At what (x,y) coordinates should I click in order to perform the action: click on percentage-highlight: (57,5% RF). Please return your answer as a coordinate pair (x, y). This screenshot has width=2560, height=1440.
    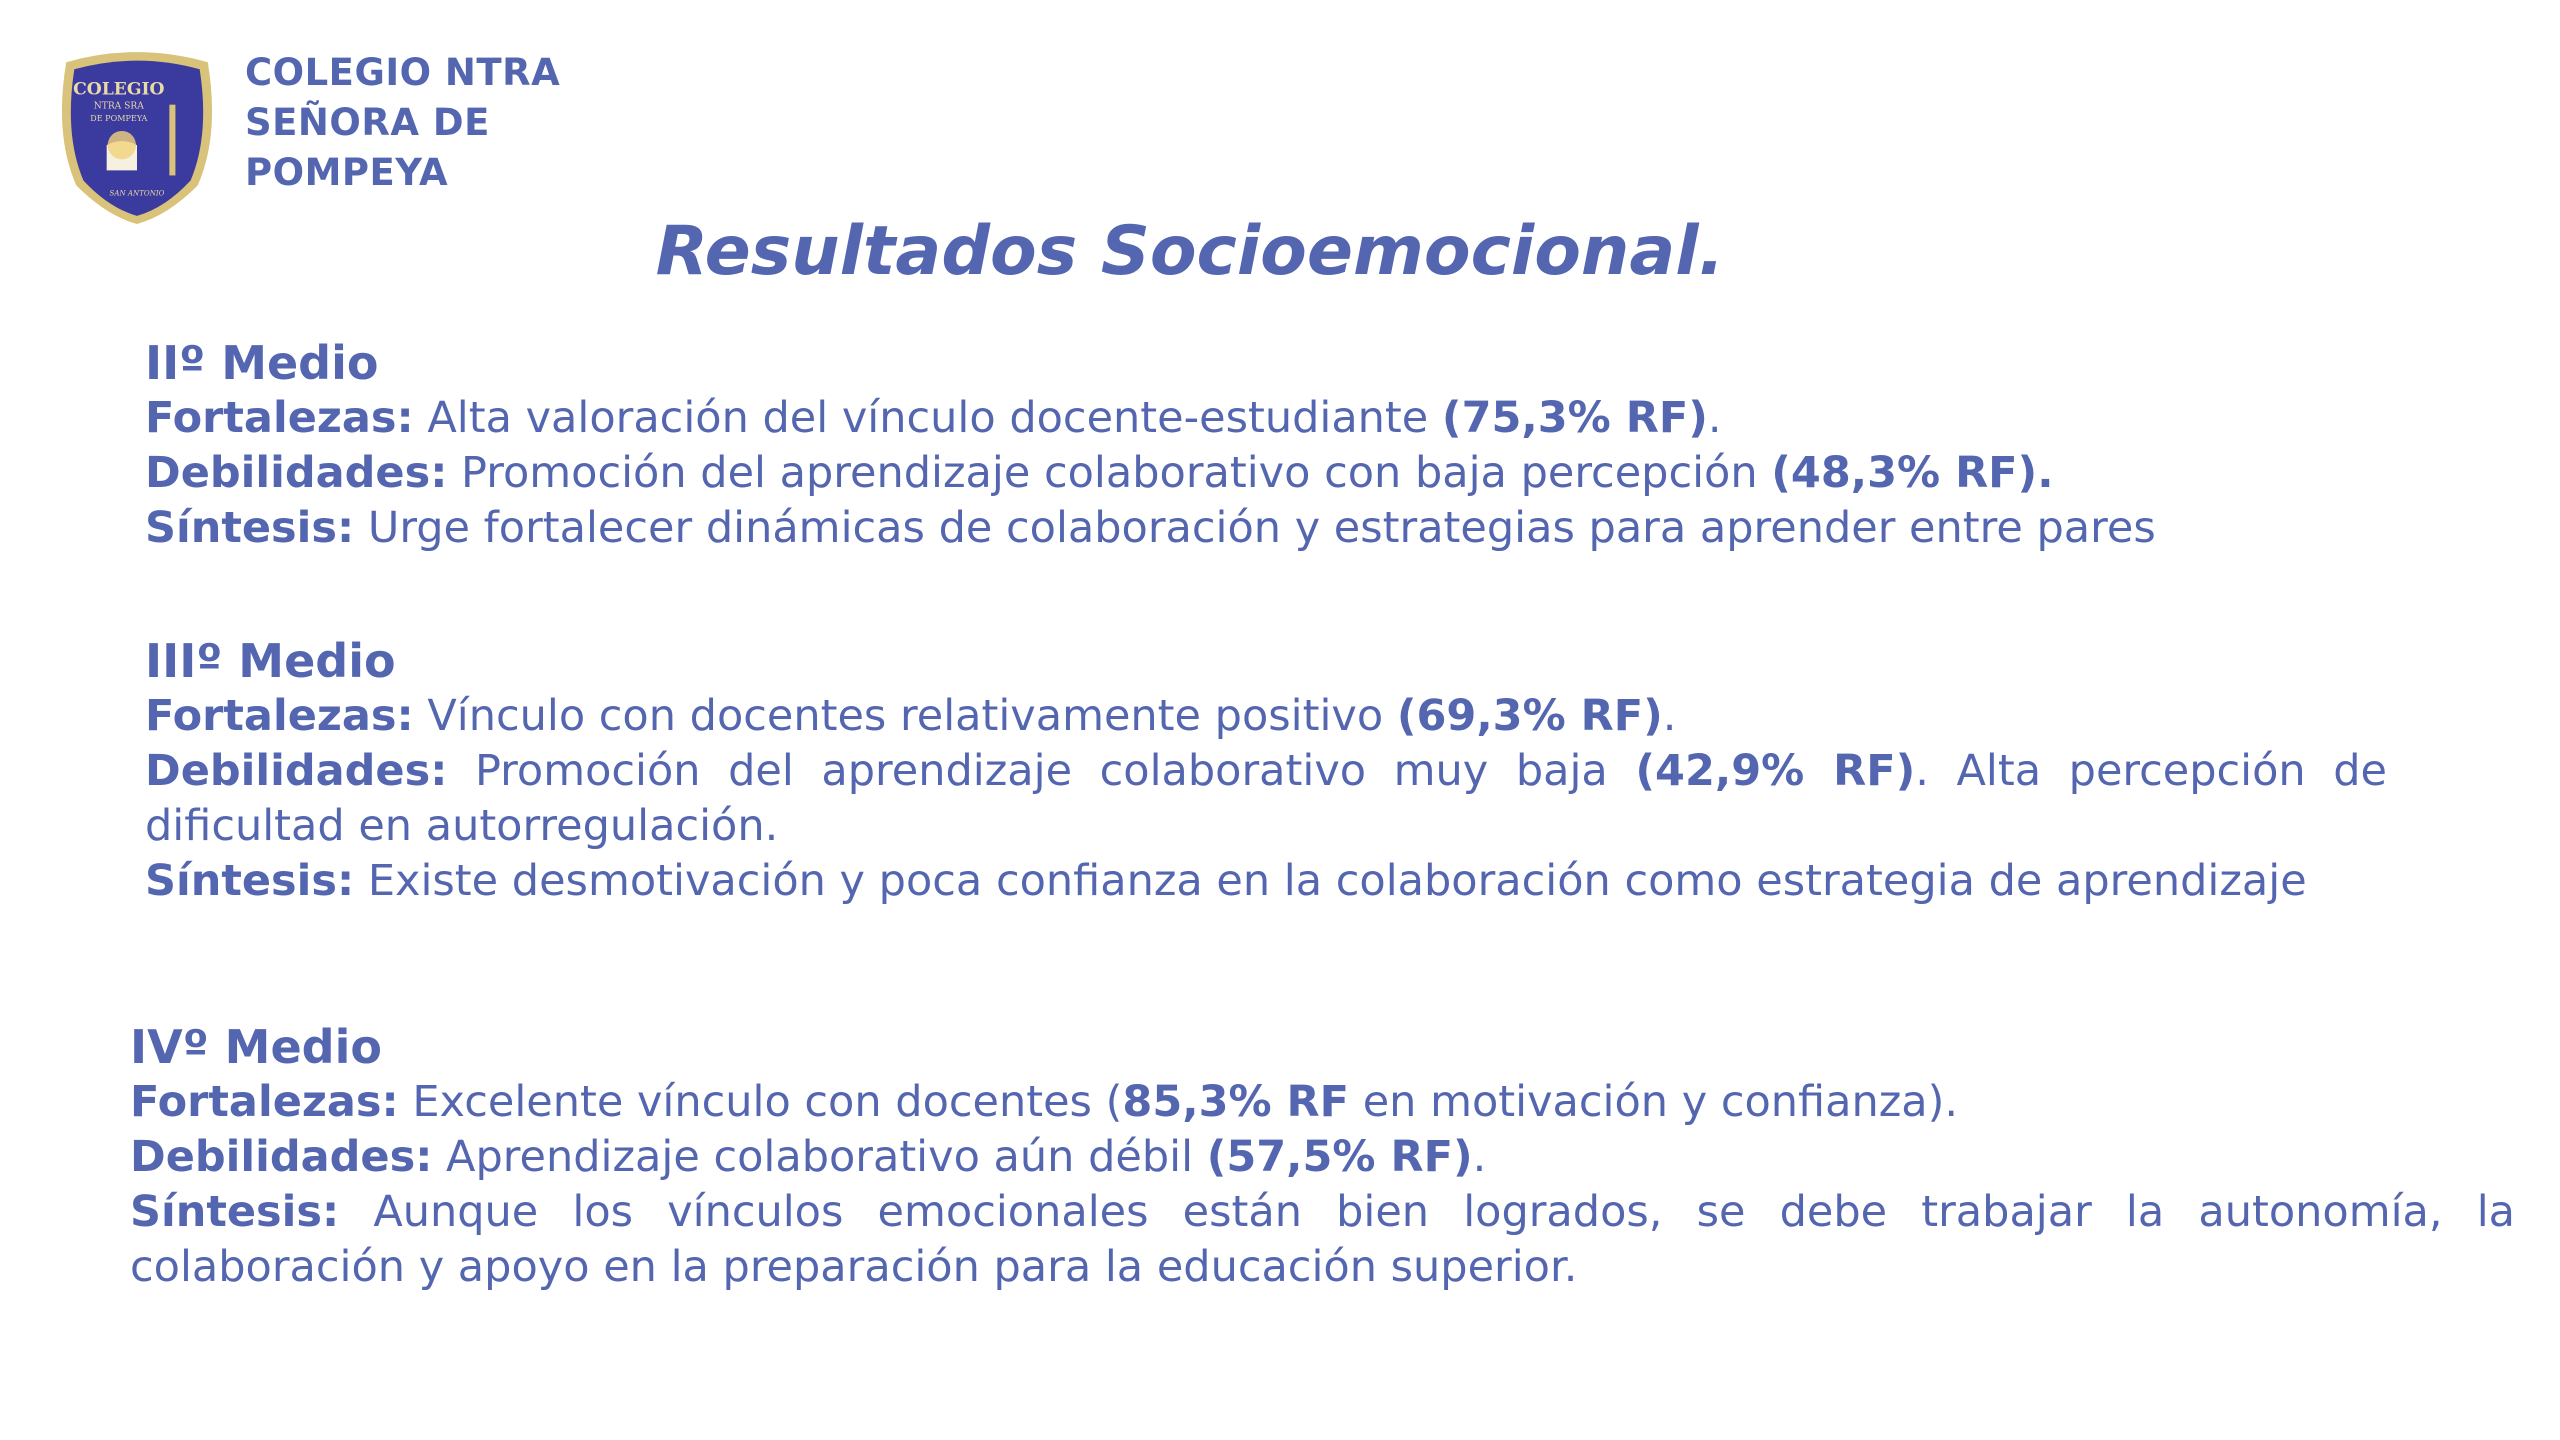
    Looking at the image, I should click on (1339, 1157).